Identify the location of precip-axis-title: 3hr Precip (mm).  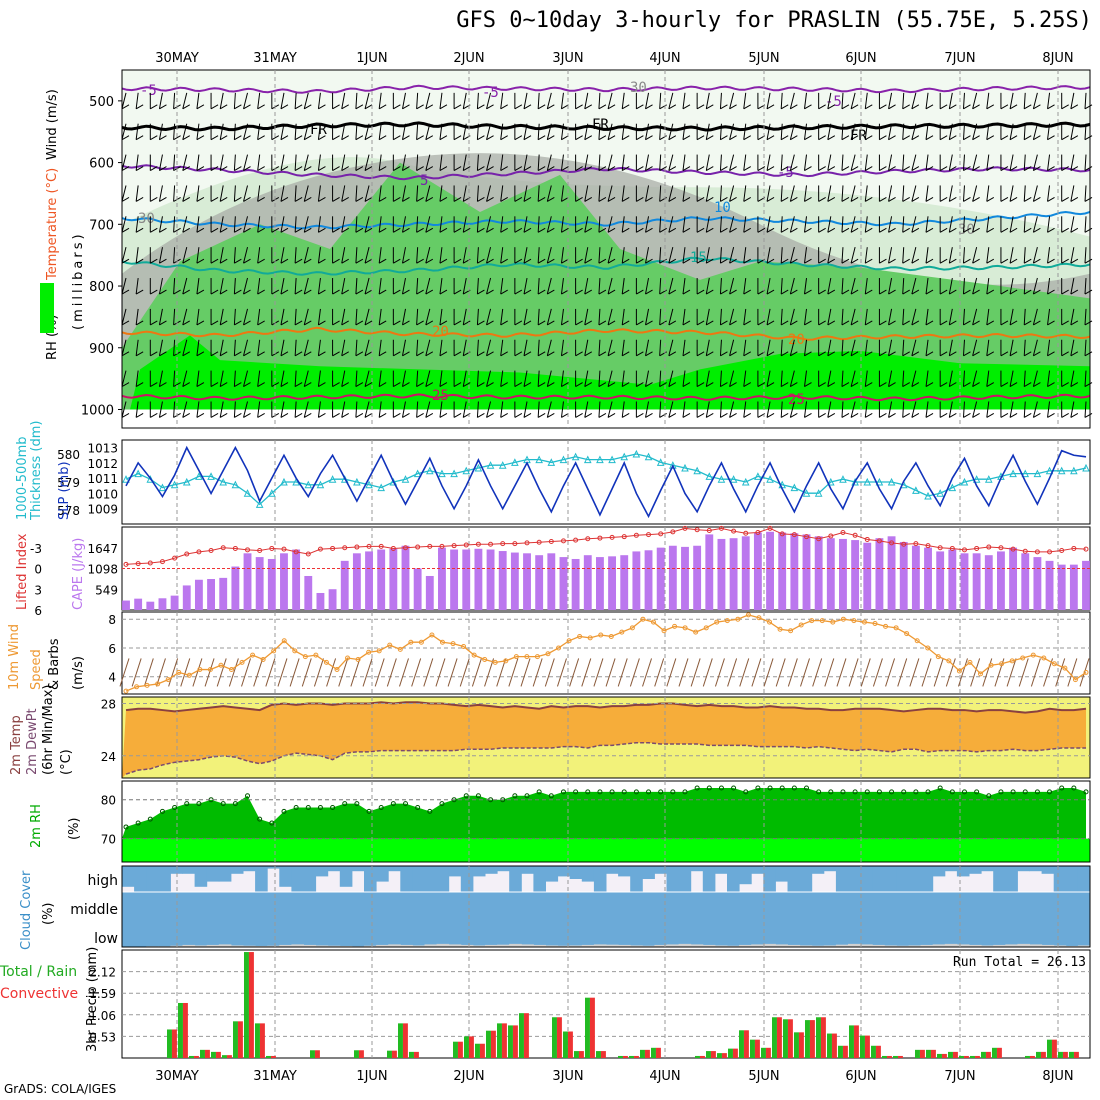
(92, 999).